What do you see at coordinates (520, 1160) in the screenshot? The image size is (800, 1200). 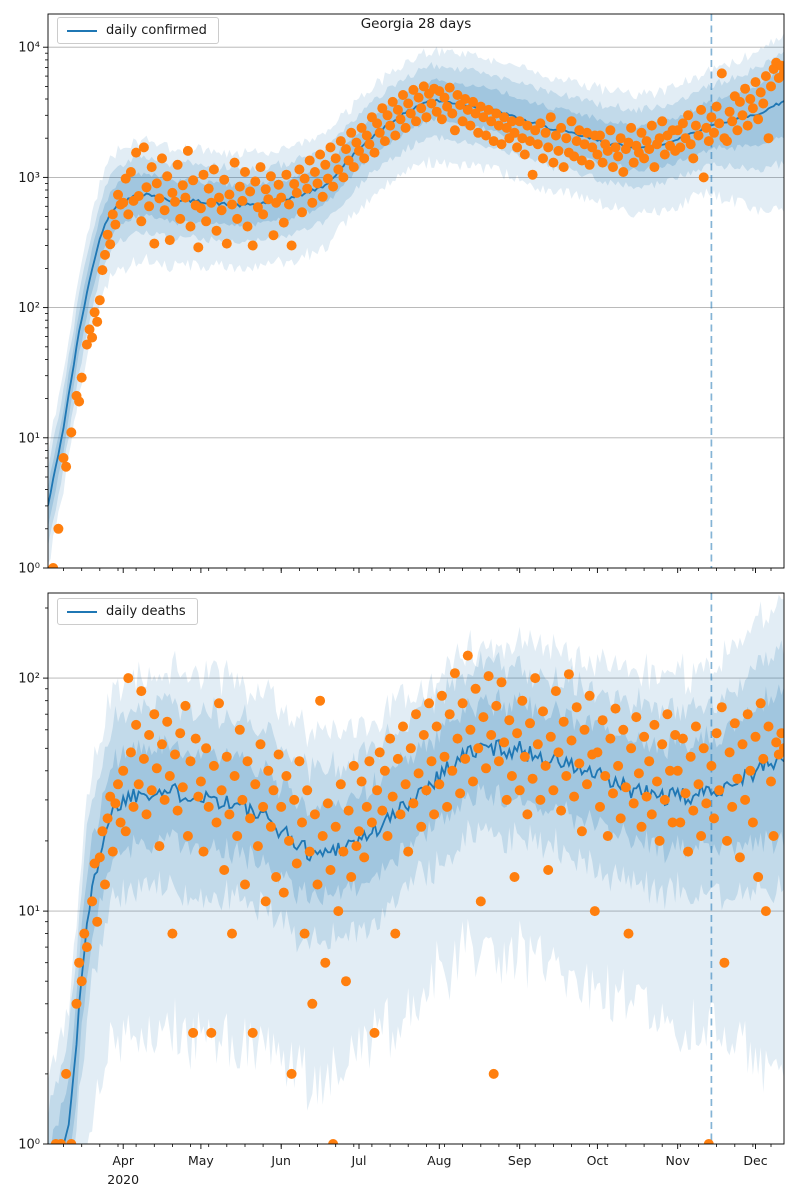 I see `x-tick-label: Sep` at bounding box center [520, 1160].